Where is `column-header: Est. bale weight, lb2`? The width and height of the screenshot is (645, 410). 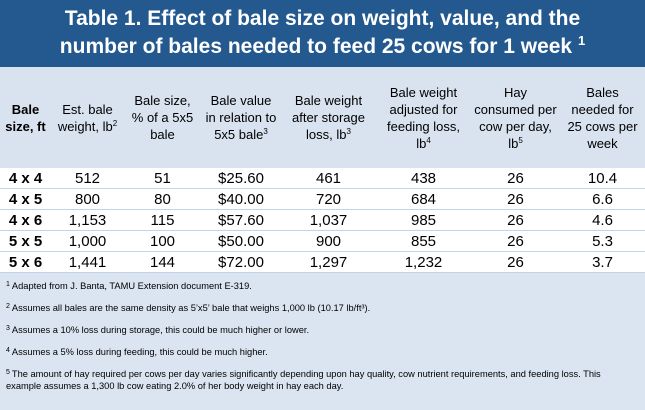
column-header: Est. bale weight, lb2 is located at coordinates (87, 117).